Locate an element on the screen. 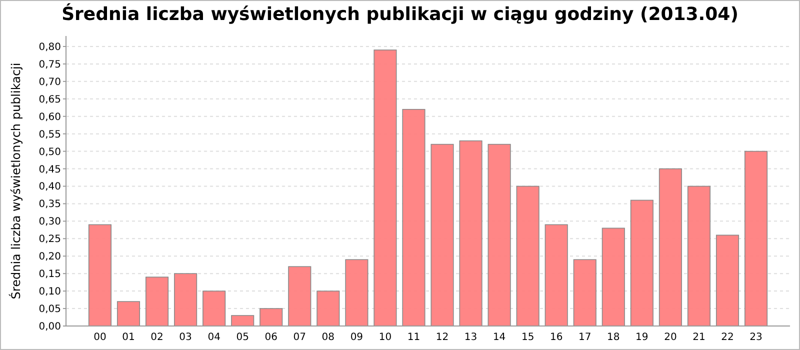  x-tick-label: 08 is located at coordinates (328, 337).